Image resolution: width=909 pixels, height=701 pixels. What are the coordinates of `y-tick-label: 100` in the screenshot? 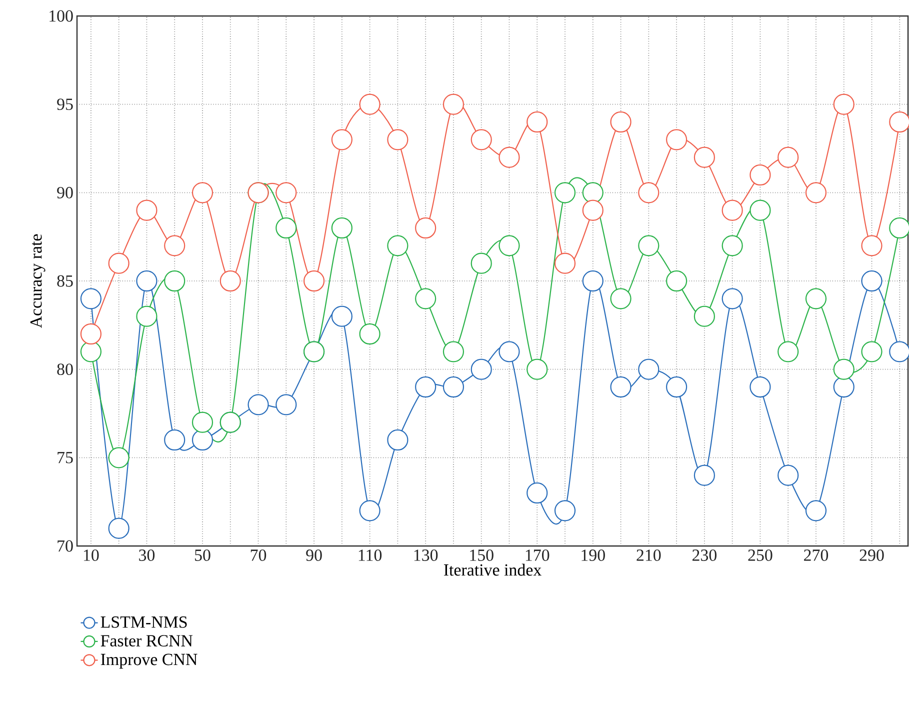 It's located at (61, 16).